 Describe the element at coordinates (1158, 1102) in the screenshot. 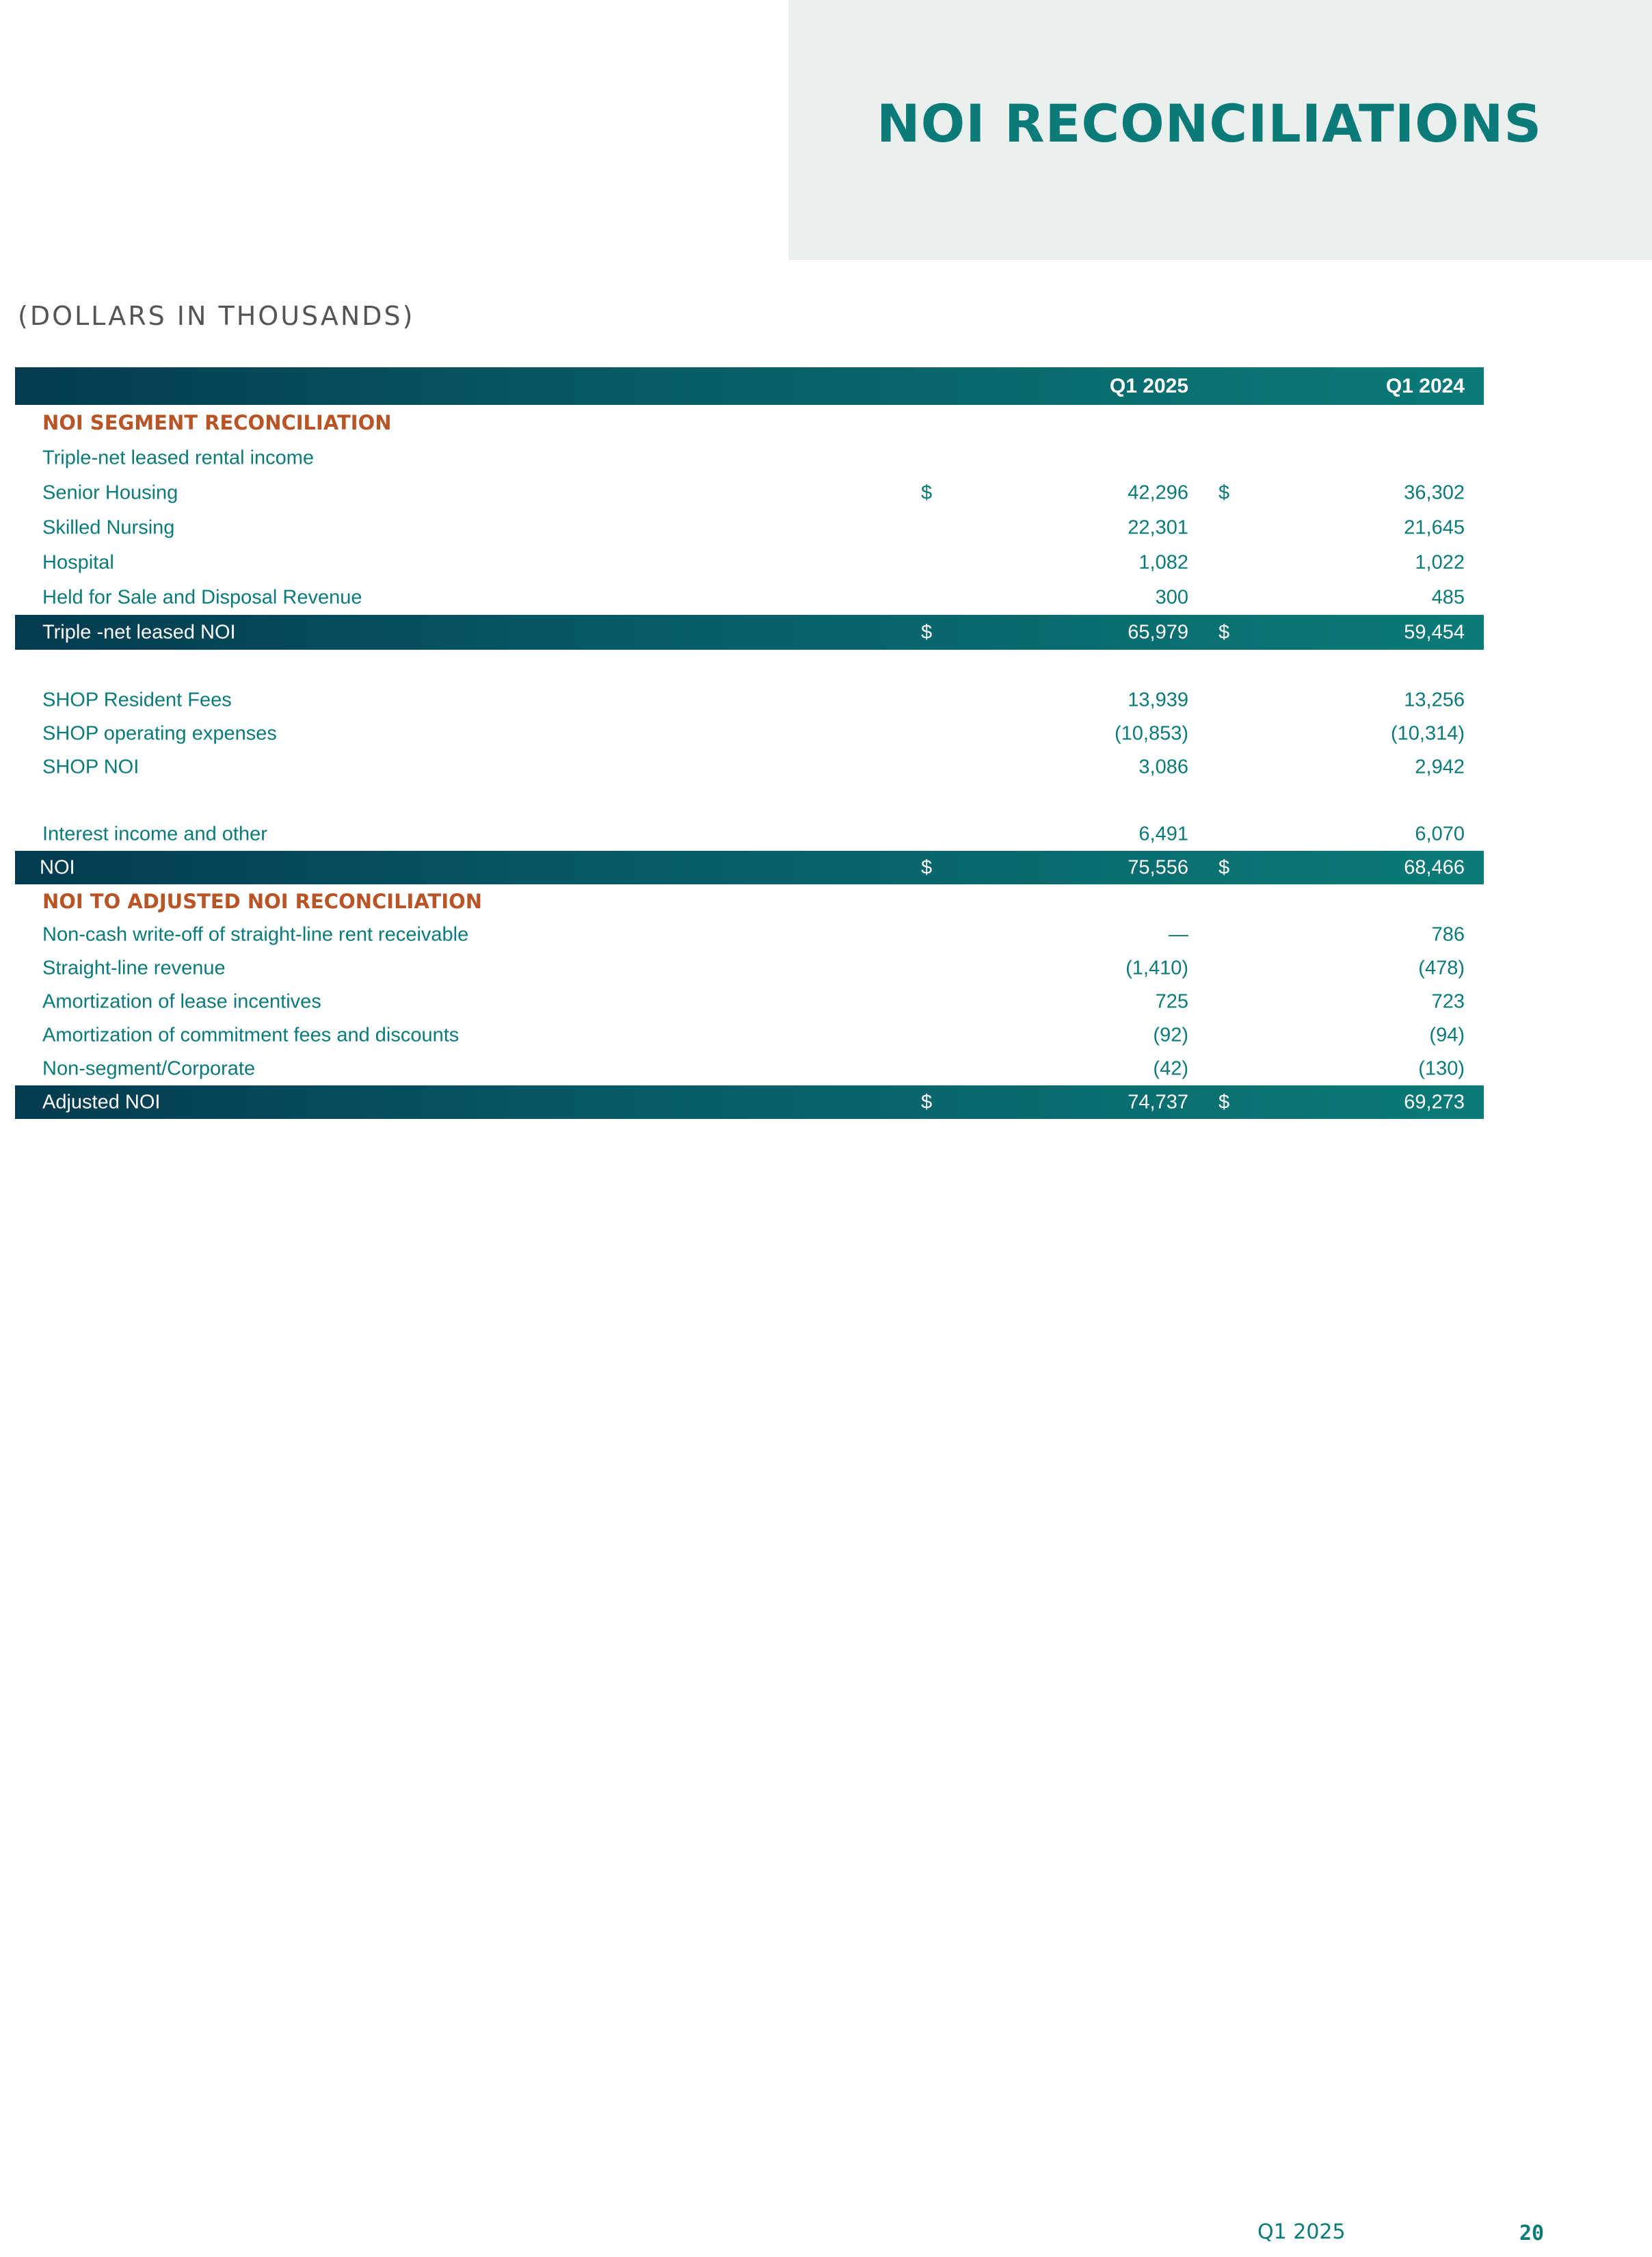

I see `value-q1-2025: 74,737` at that location.